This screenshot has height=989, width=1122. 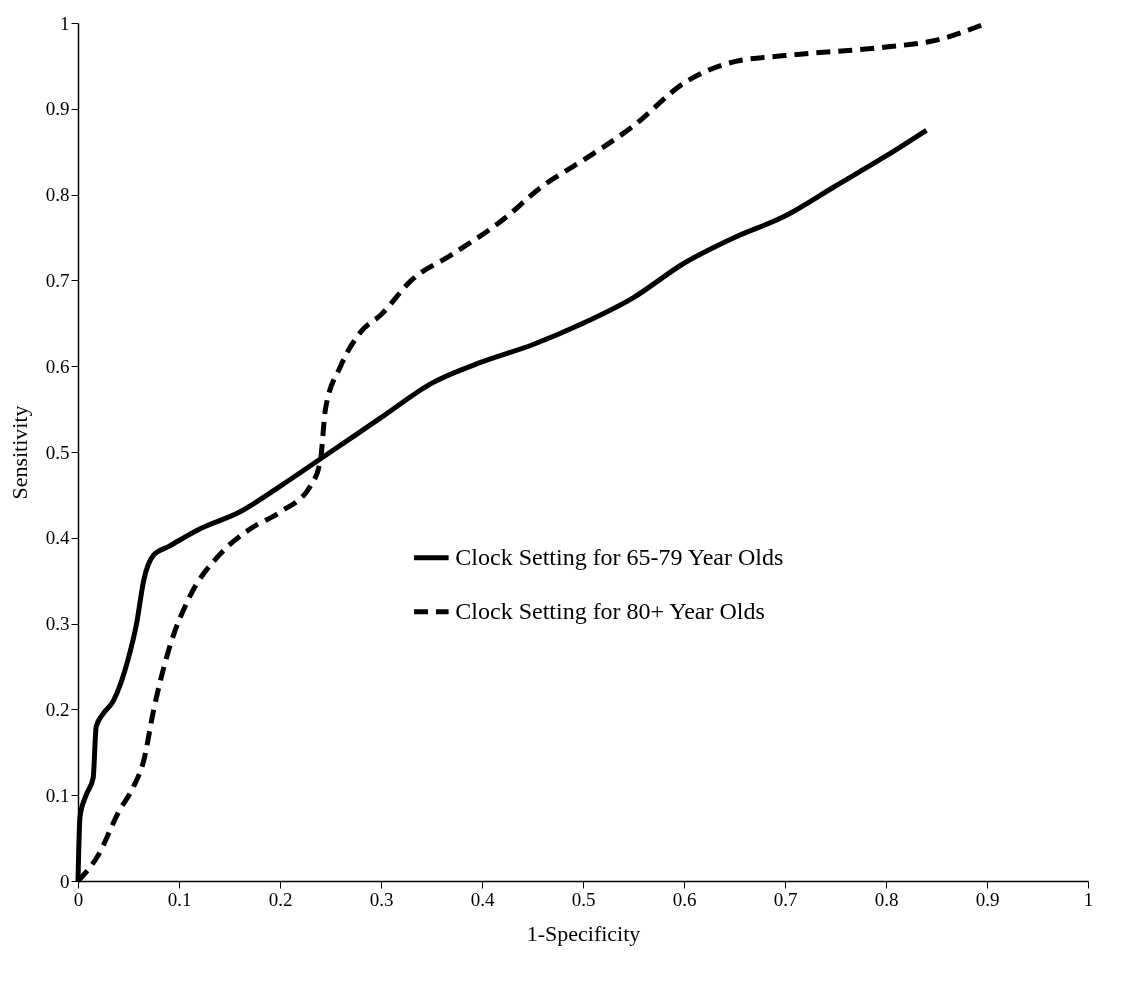 I want to click on x-tick-label: 0.2, so click(x=280, y=899).